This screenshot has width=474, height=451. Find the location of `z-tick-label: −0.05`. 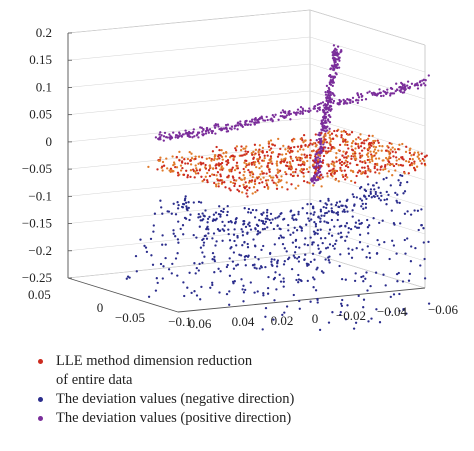

z-tick-label: −0.05 is located at coordinates (37, 168).